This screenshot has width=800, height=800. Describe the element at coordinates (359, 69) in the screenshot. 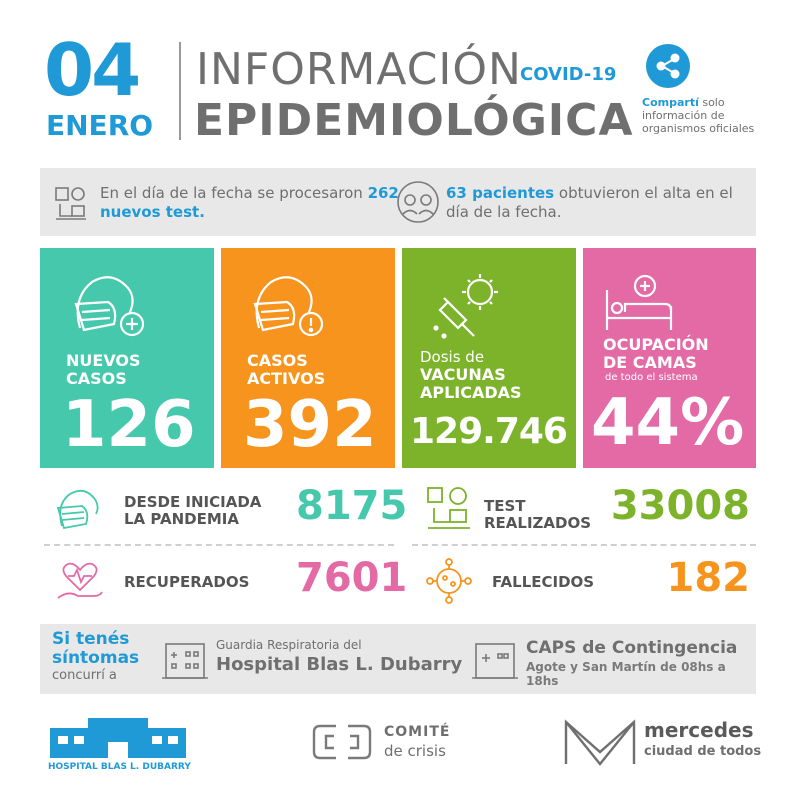

I see `title-informacion: INFORMACIÓN` at that location.